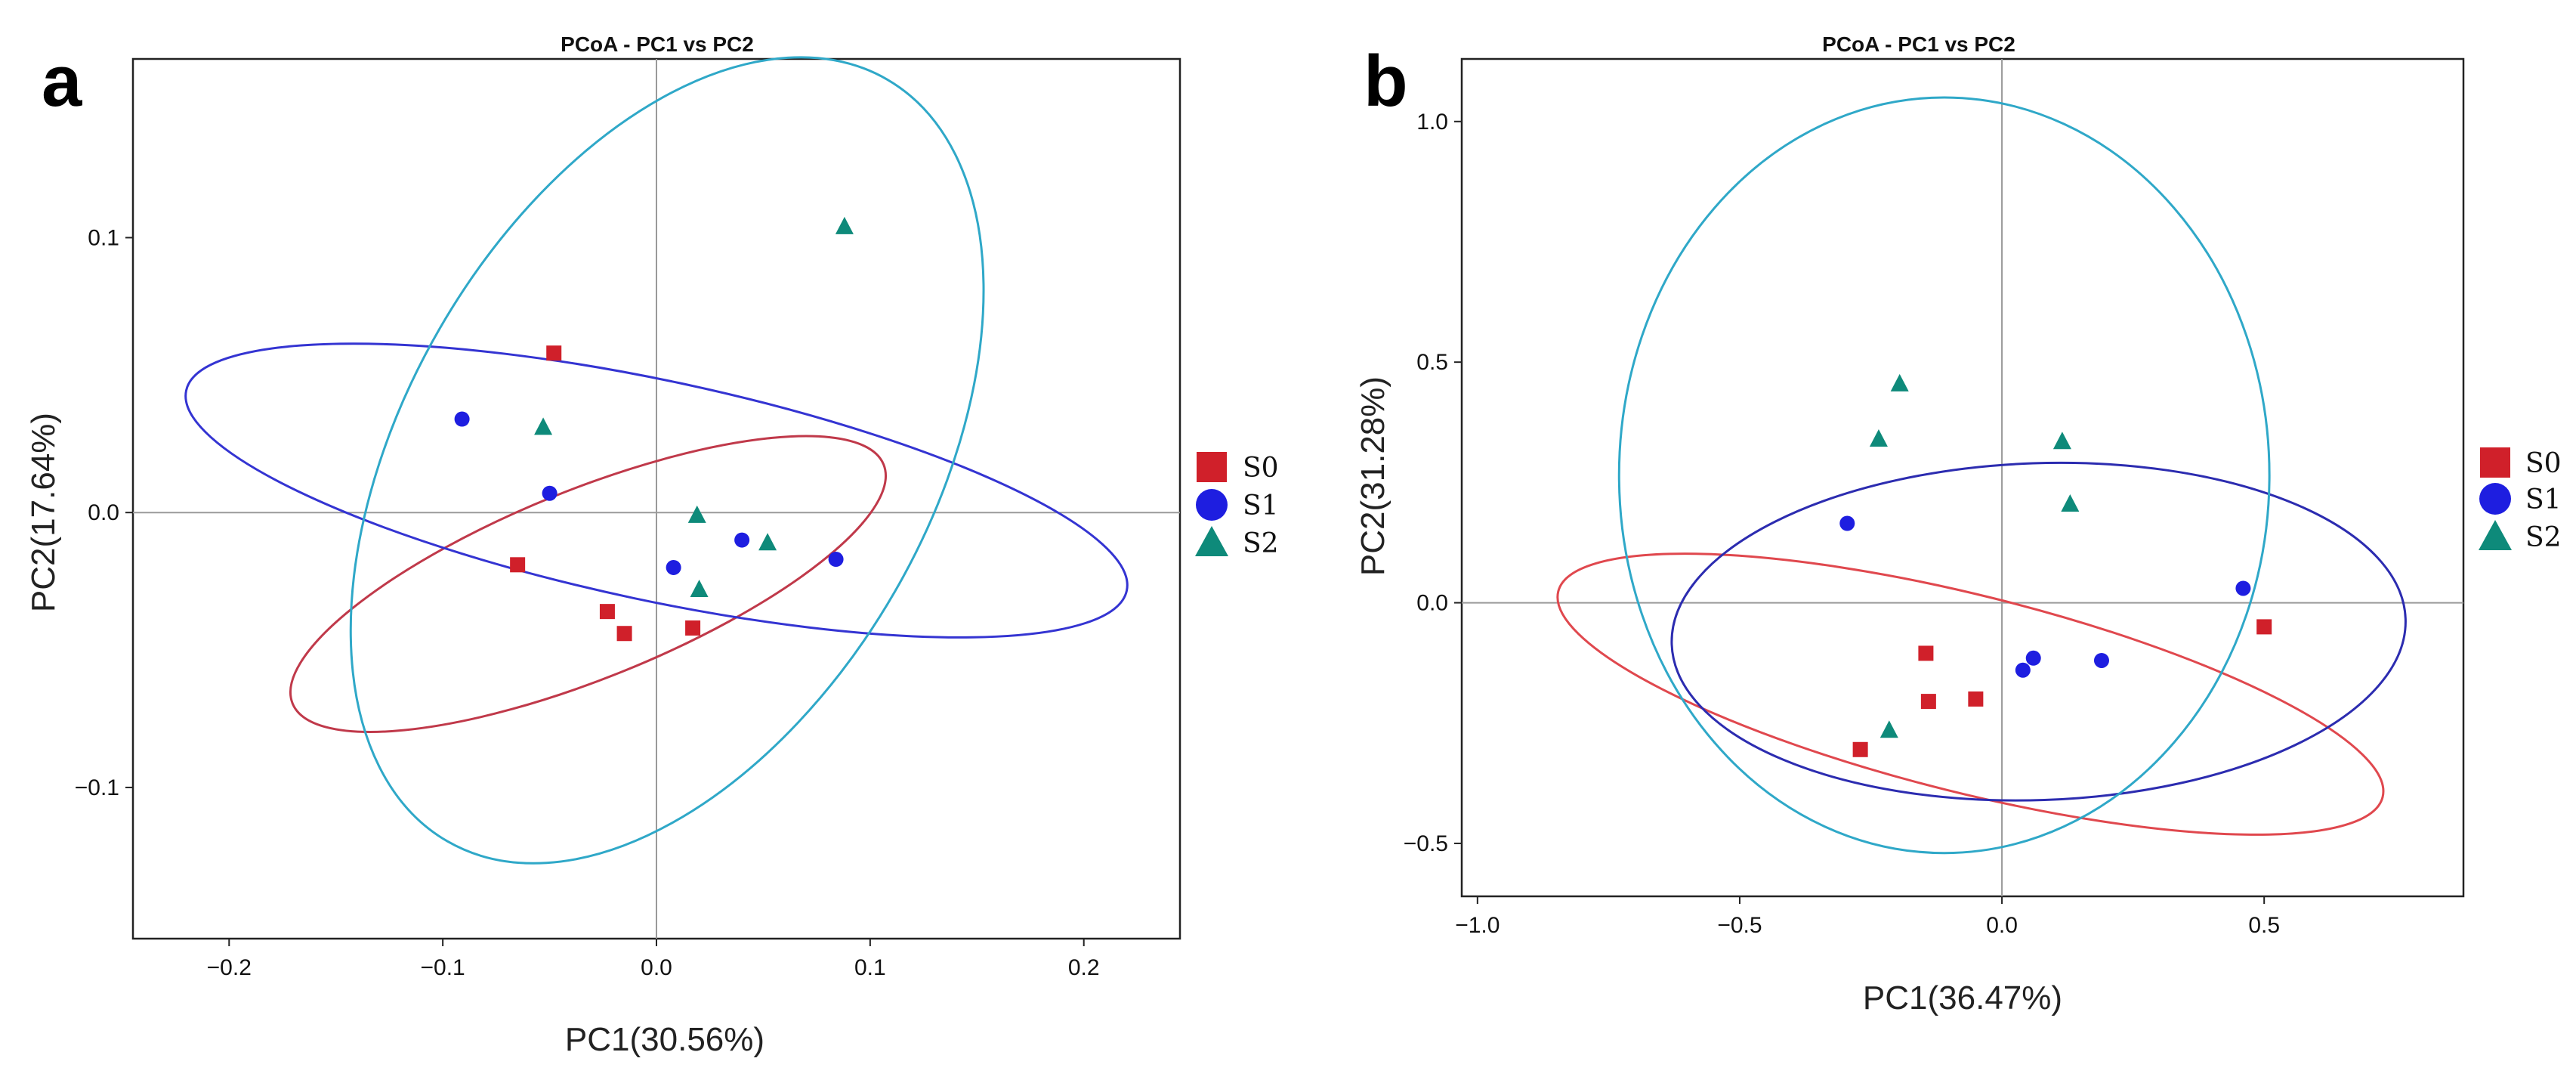  What do you see at coordinates (443, 967) in the screenshot?
I see `x-tick-label: −0.1` at bounding box center [443, 967].